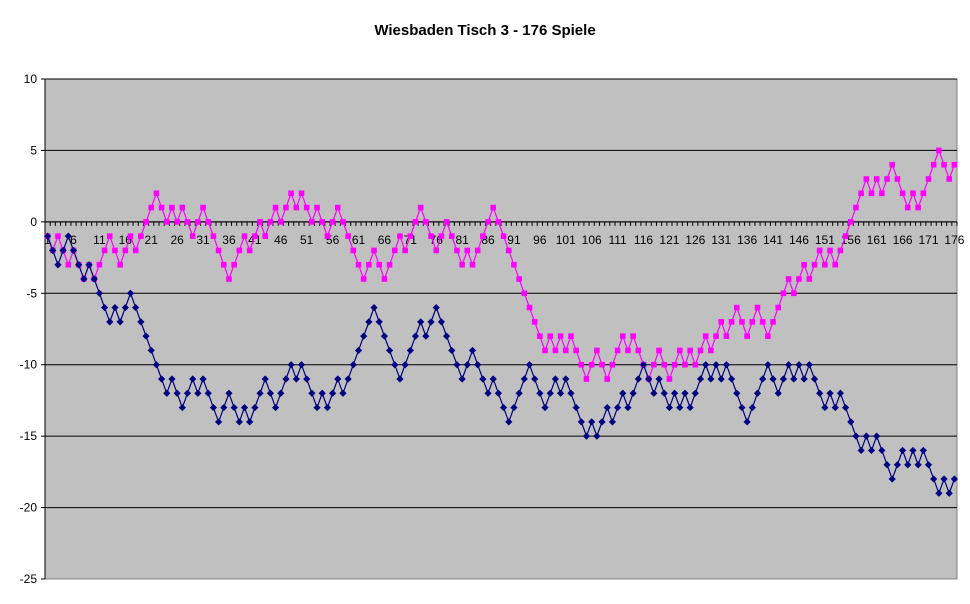 This screenshot has height=604, width=970. I want to click on x-tick-label: 1, so click(47, 240).